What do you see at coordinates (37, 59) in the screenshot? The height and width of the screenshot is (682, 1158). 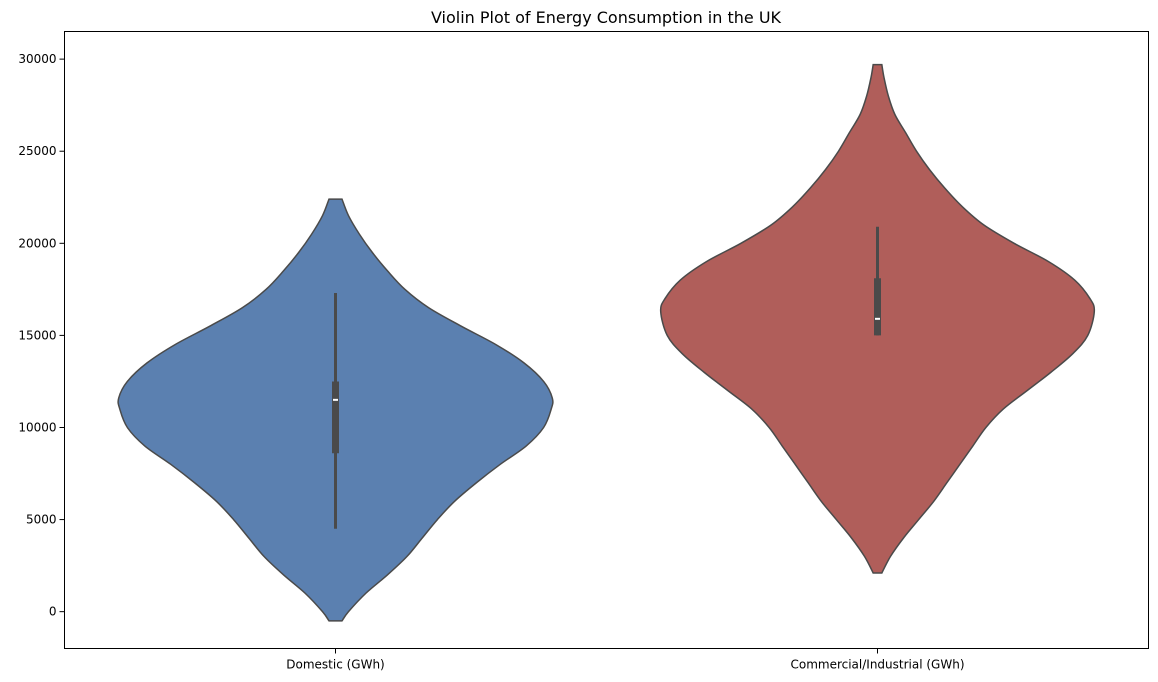 I see `y-tick-label-6: 30000` at bounding box center [37, 59].